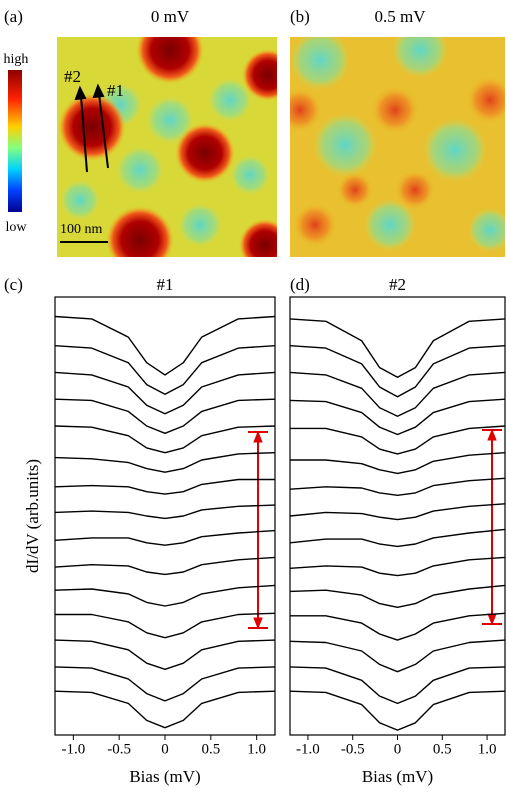 The height and width of the screenshot is (797, 507). I want to click on chart-title: #2, so click(397, 284).